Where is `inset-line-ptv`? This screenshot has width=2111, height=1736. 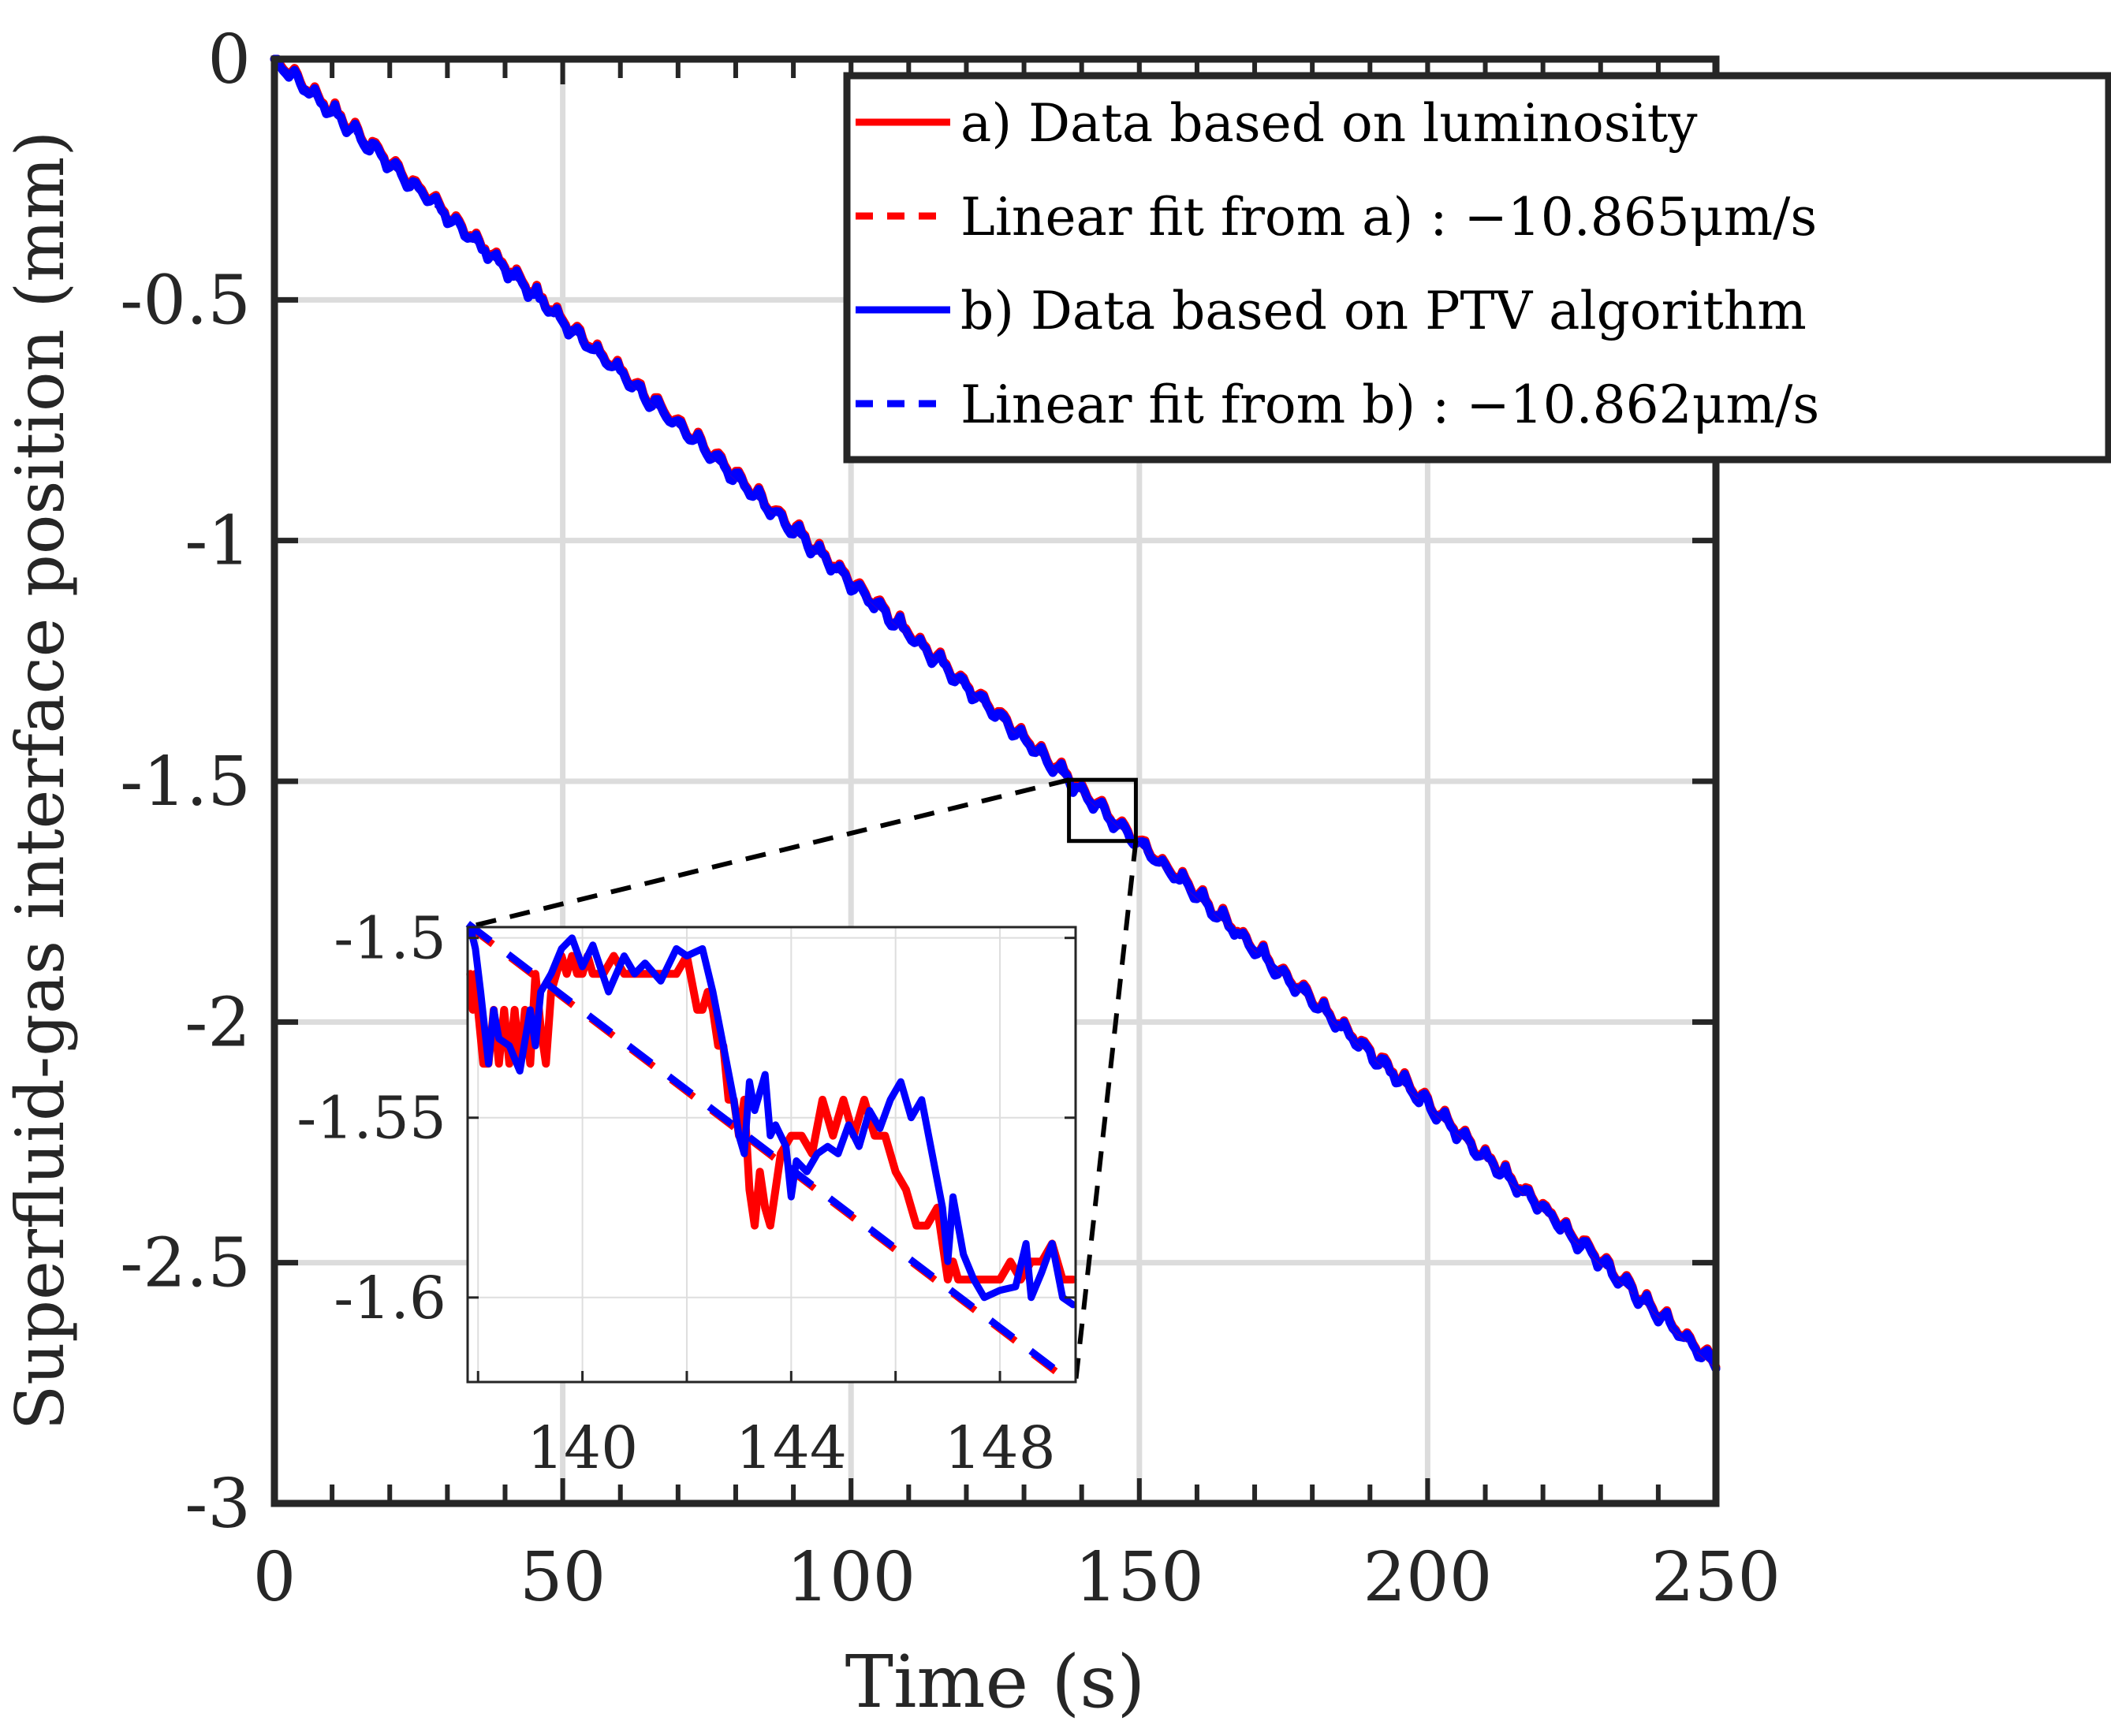 inset-line-ptv is located at coordinates (771, 1116).